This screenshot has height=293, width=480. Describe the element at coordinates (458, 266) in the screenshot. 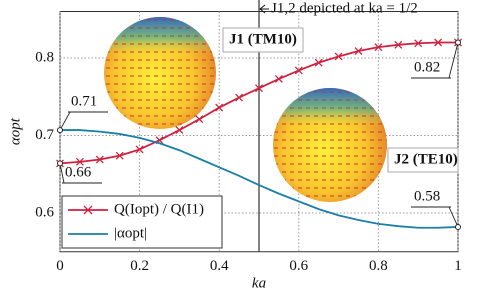

I see `x-tick-label: 1` at that location.